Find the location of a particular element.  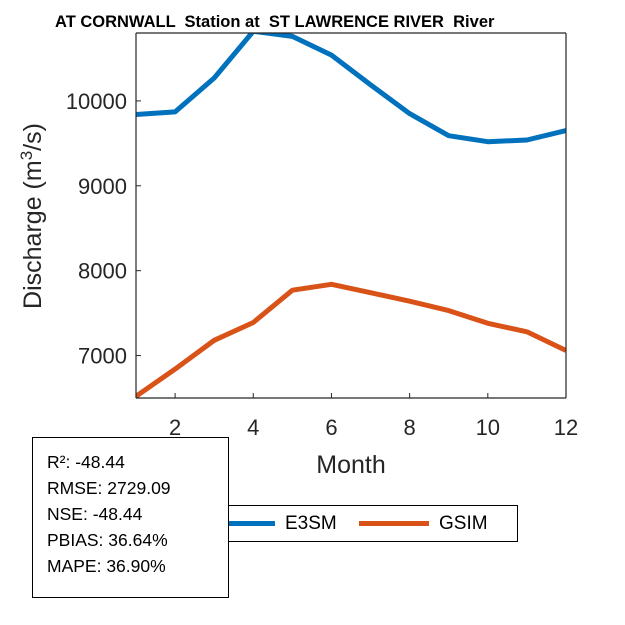

x-tick-label-12: 12 is located at coordinates (566, 427).